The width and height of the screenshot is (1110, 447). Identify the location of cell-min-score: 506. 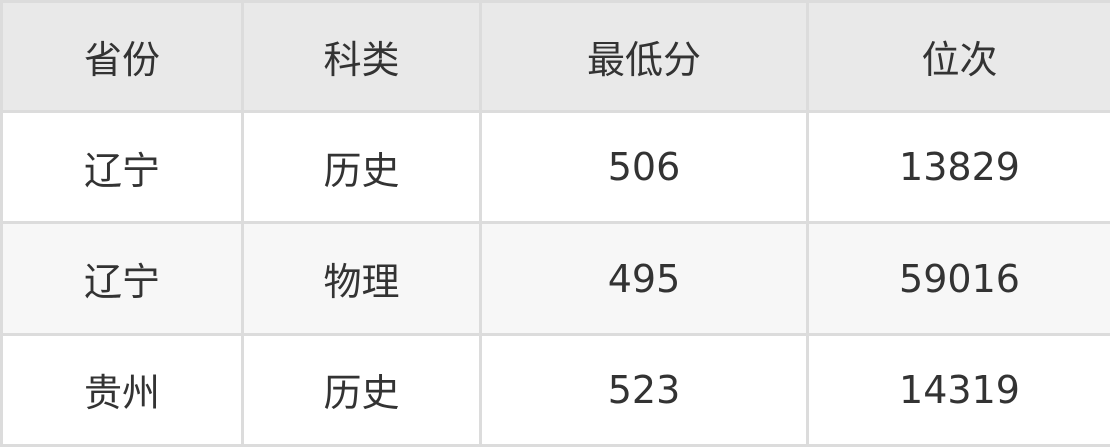
(644, 167).